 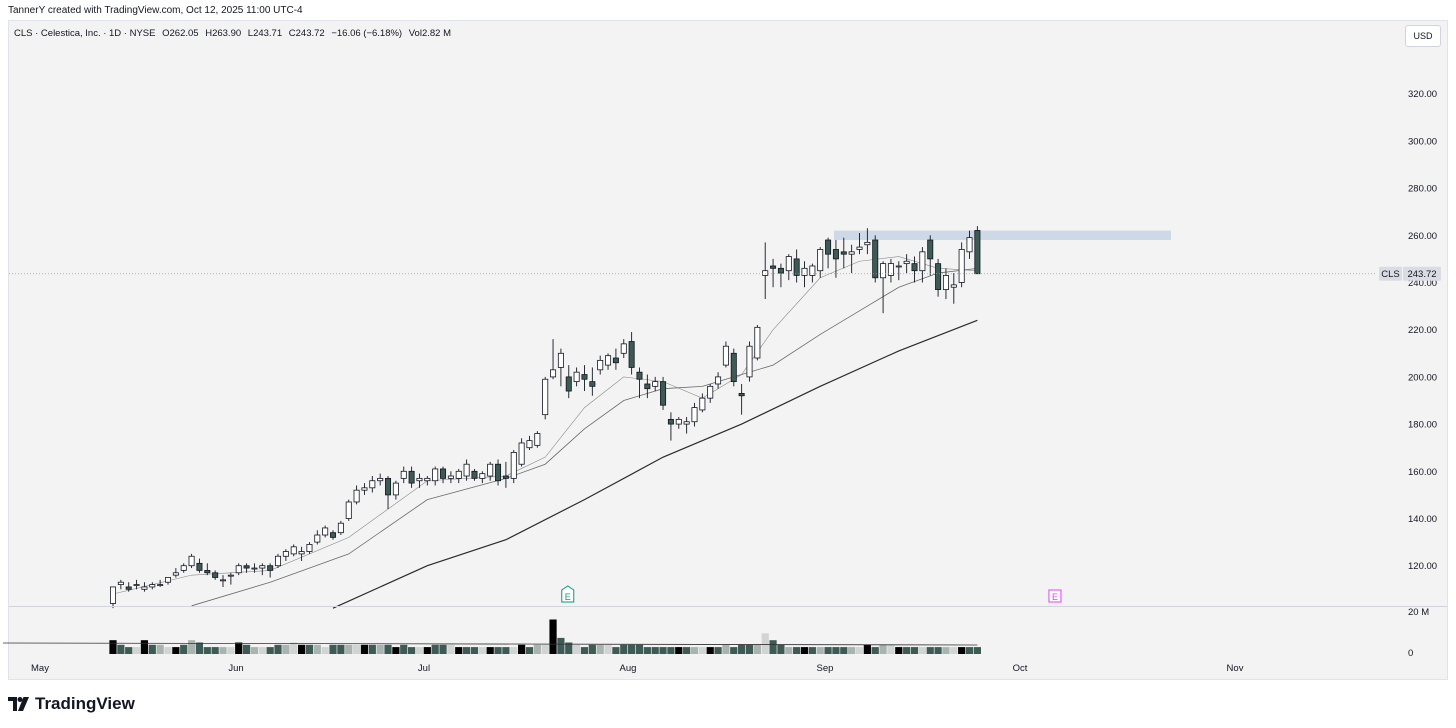 What do you see at coordinates (429, 33) in the screenshot?
I see `legend-volume: Vol2.82 M` at bounding box center [429, 33].